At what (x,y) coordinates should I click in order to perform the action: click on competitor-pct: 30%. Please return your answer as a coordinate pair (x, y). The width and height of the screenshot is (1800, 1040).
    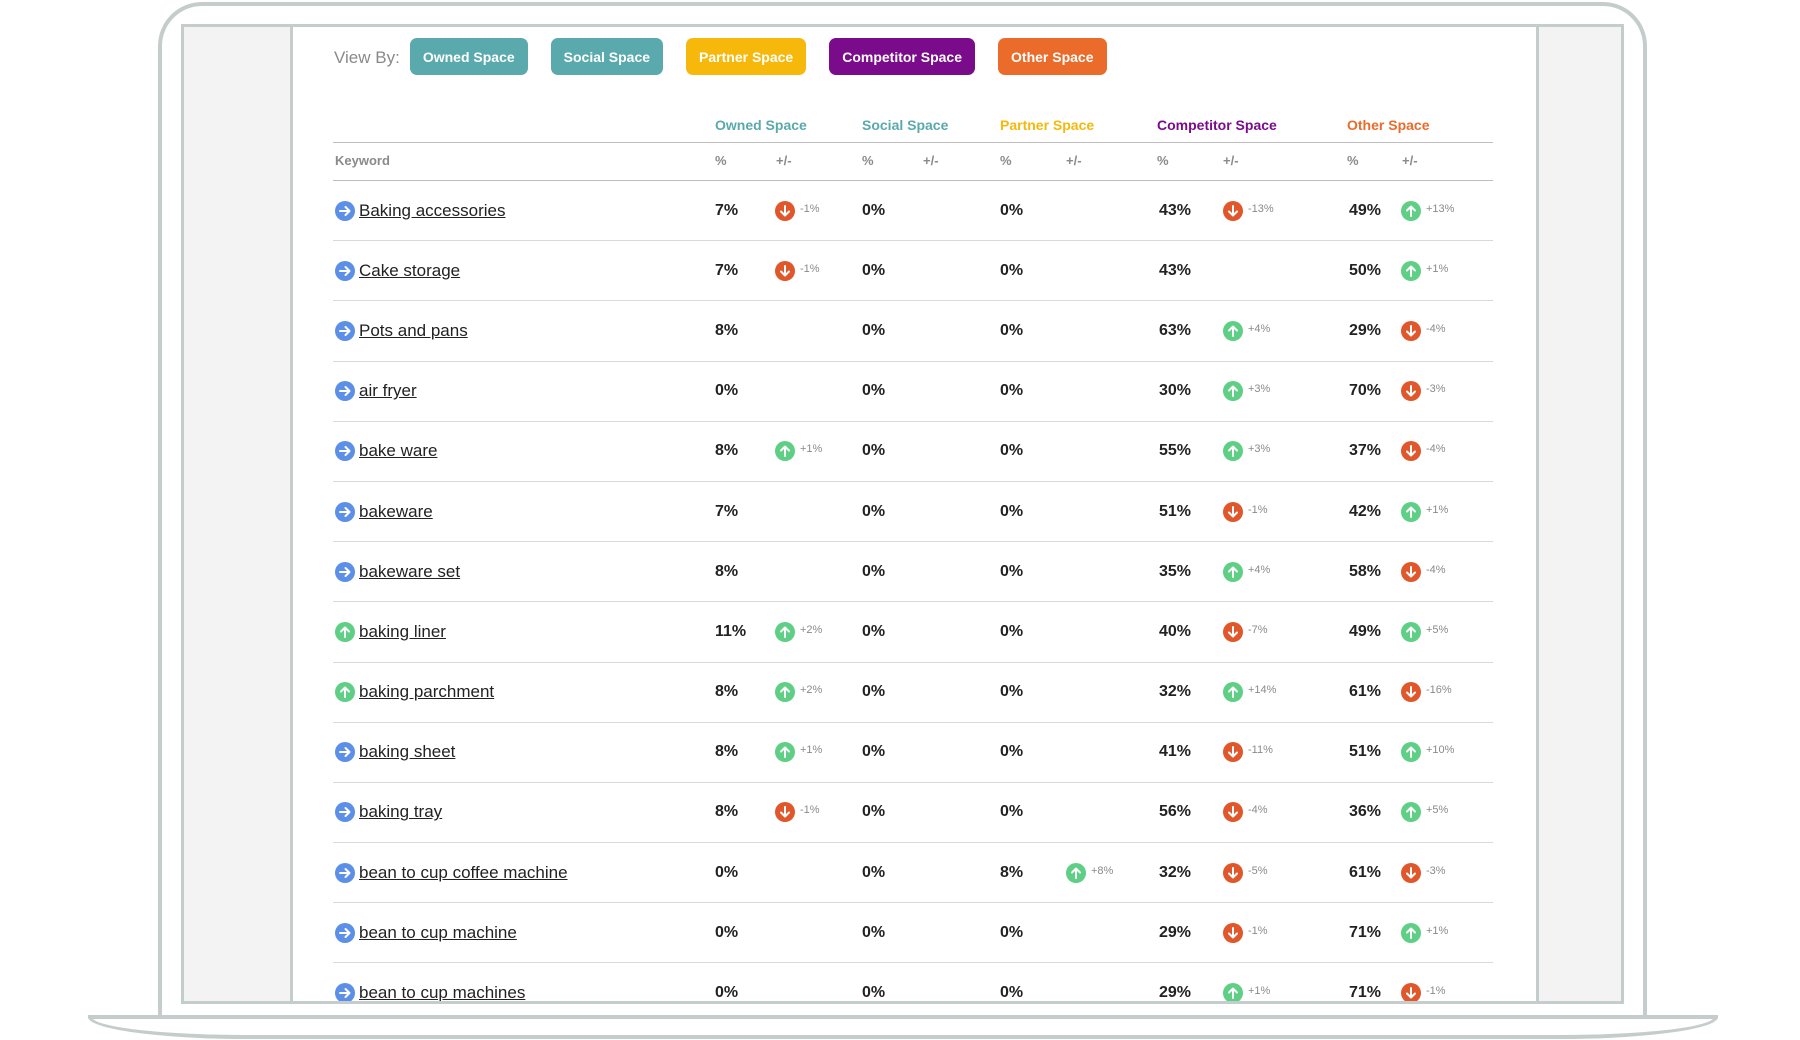
    Looking at the image, I should click on (1175, 391).